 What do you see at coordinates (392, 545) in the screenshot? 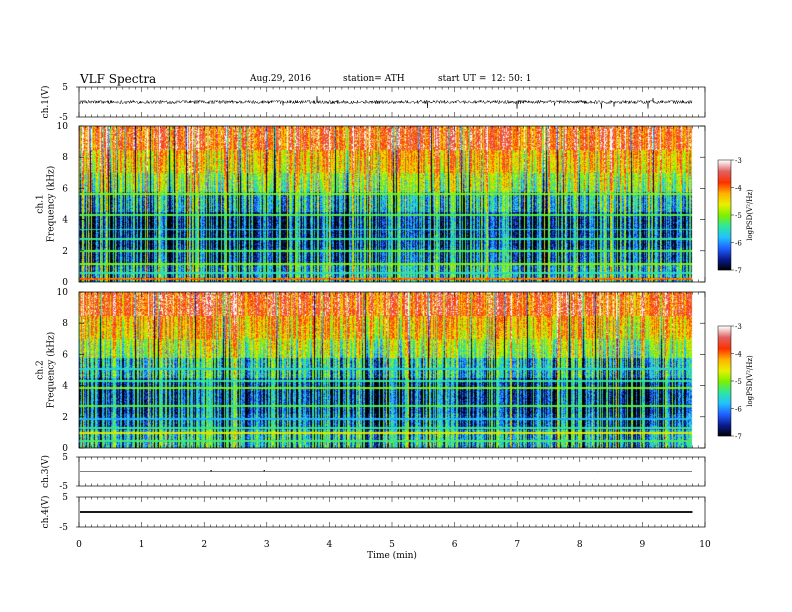
I see `x-tick-label: 5` at bounding box center [392, 545].